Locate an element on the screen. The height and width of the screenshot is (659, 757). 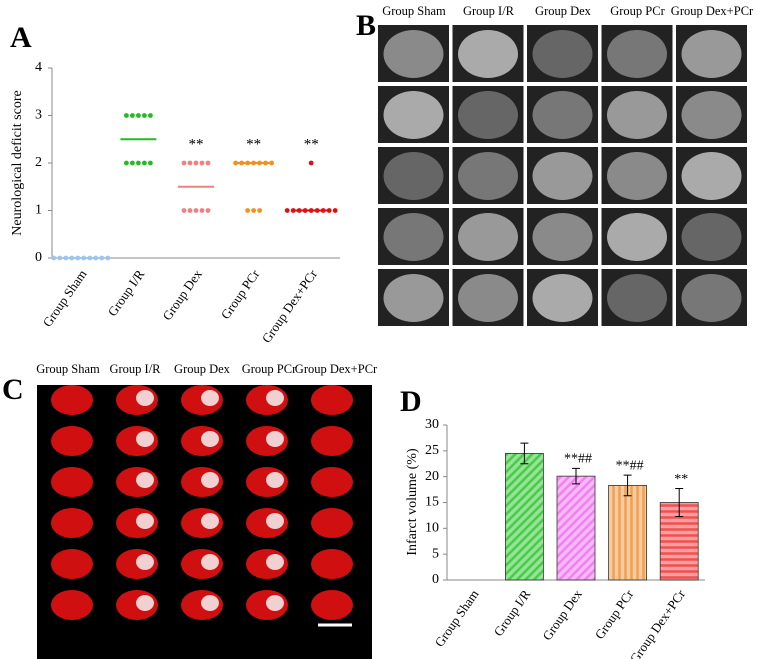
y-tick-label: 5 is located at coordinates (435, 553).